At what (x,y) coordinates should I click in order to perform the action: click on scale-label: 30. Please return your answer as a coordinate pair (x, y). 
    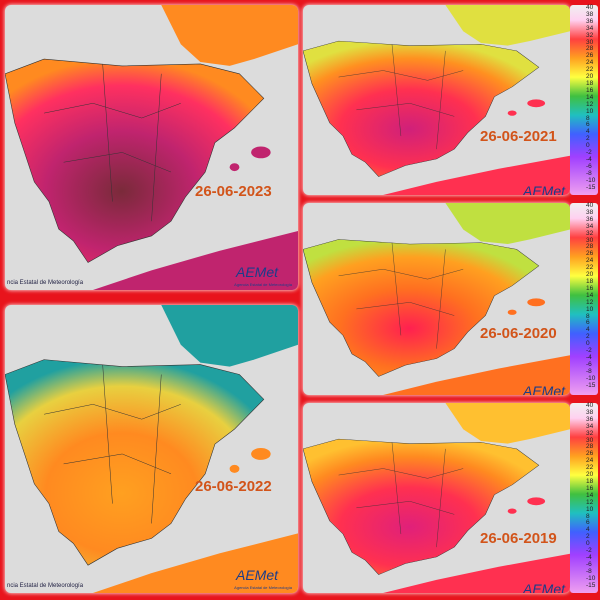
    Looking at the image, I should click on (590, 440).